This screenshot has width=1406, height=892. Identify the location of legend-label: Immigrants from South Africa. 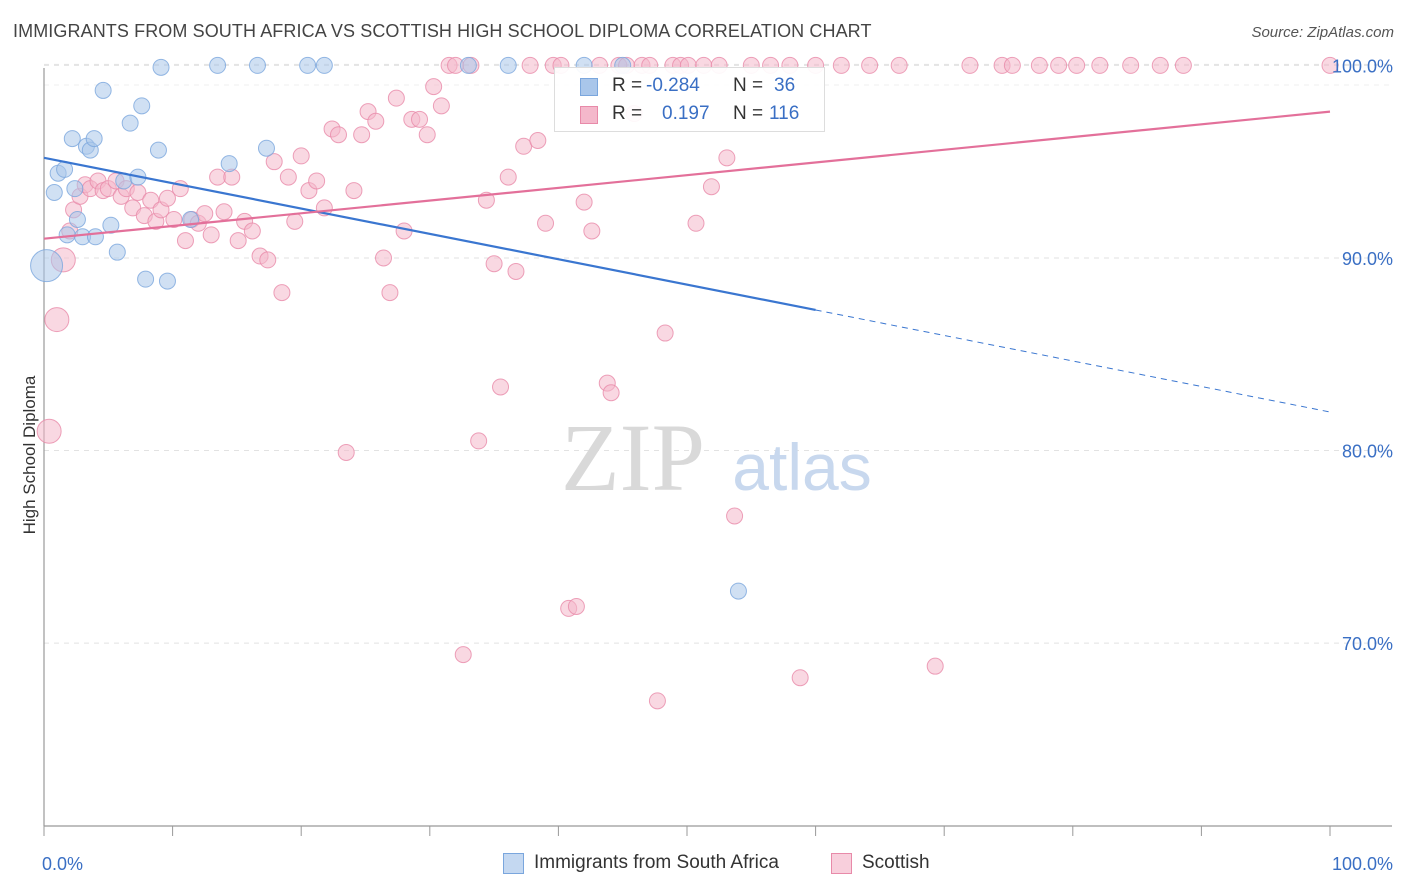
(656, 862).